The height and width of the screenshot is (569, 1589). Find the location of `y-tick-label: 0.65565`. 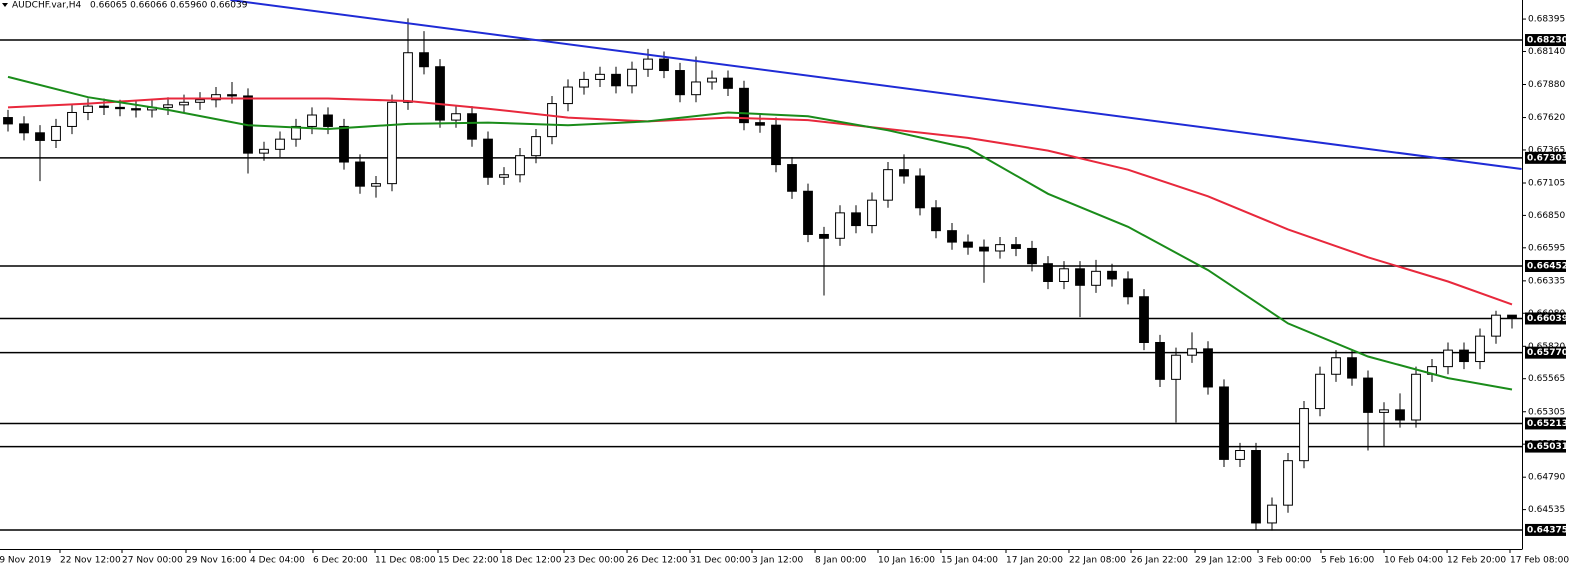

y-tick-label: 0.65565 is located at coordinates (1546, 379).